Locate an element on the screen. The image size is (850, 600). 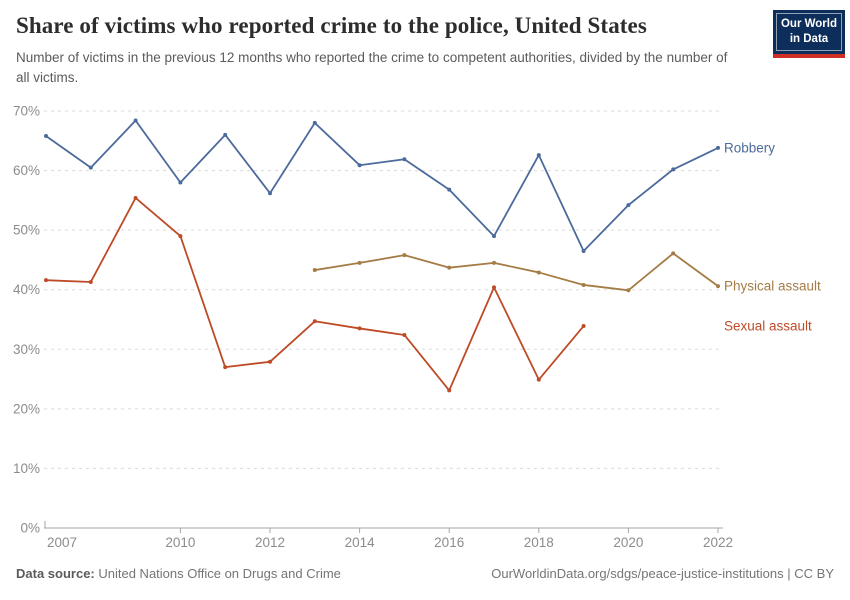
physical-assault-point-2020 is located at coordinates (628, 290).